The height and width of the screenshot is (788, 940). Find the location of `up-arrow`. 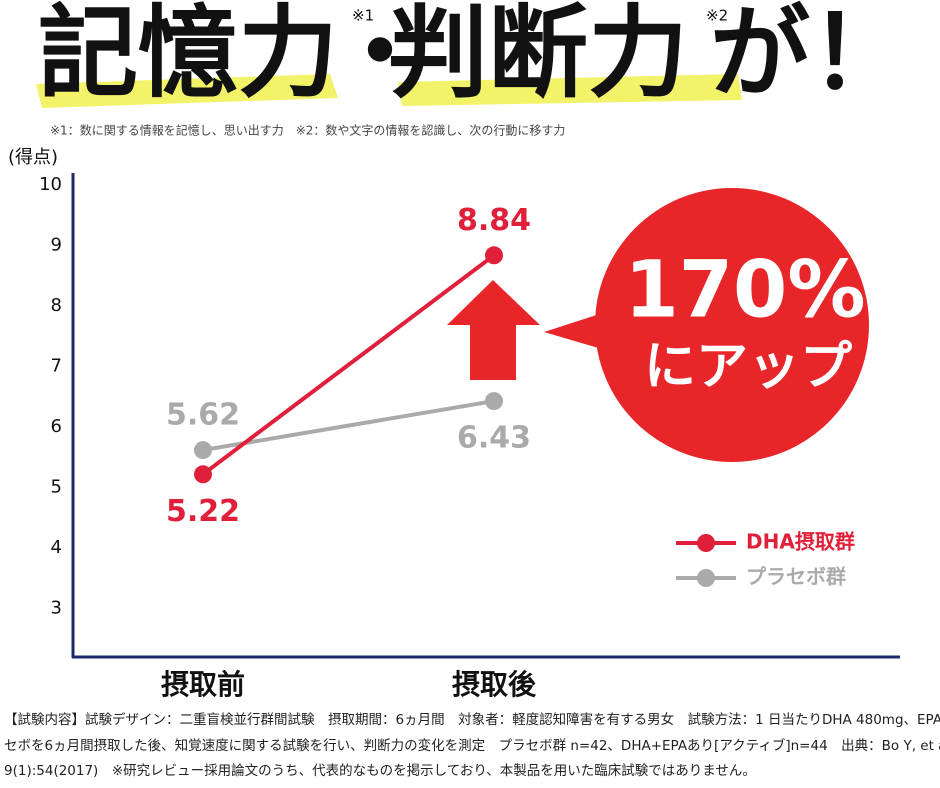

up-arrow is located at coordinates (493, 330).